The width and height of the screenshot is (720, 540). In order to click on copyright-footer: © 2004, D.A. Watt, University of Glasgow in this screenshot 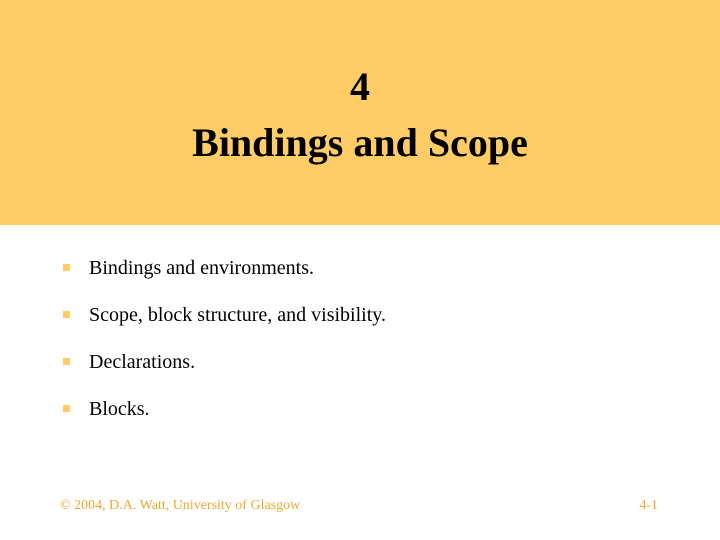, I will do `click(180, 505)`.